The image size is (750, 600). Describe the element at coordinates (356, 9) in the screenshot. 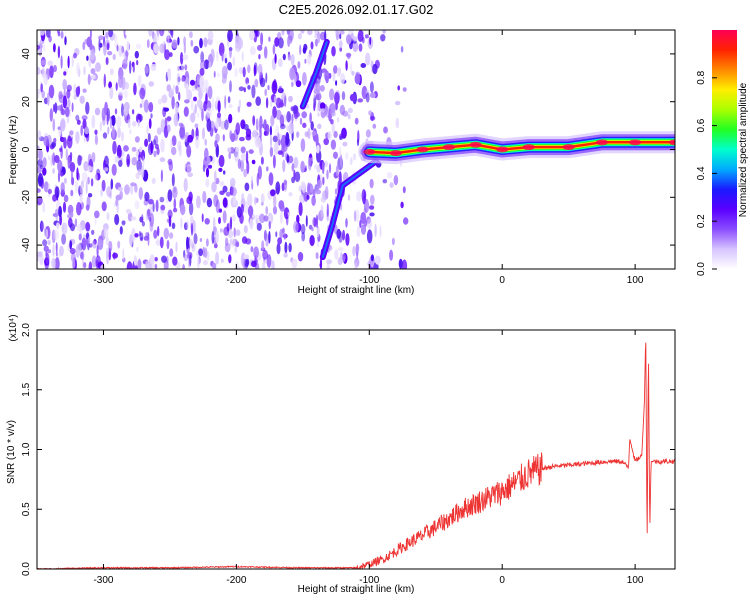

I see `figure-title: C2E5.2026.092.01.17.G02` at that location.